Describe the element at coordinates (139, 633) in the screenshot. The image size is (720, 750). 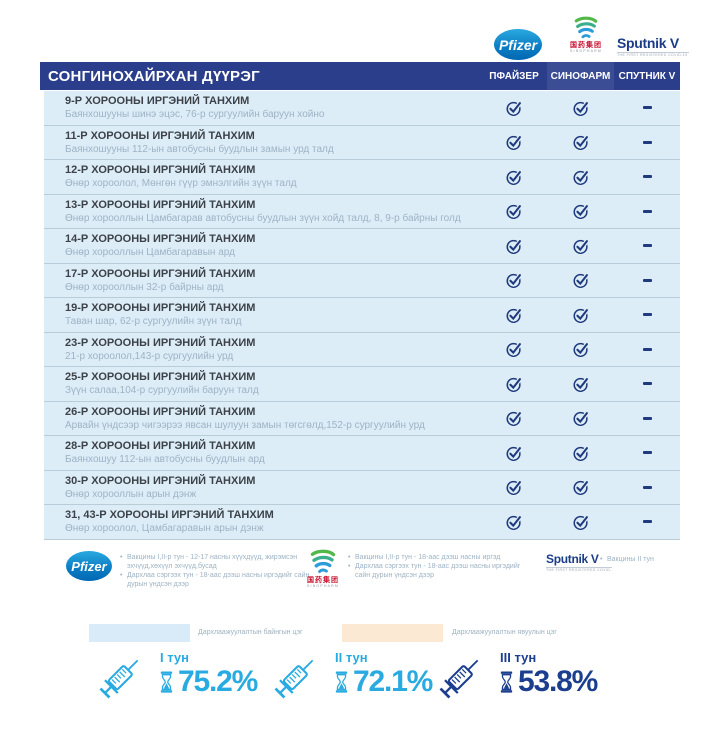
I see `legend-swatch-permanent` at that location.